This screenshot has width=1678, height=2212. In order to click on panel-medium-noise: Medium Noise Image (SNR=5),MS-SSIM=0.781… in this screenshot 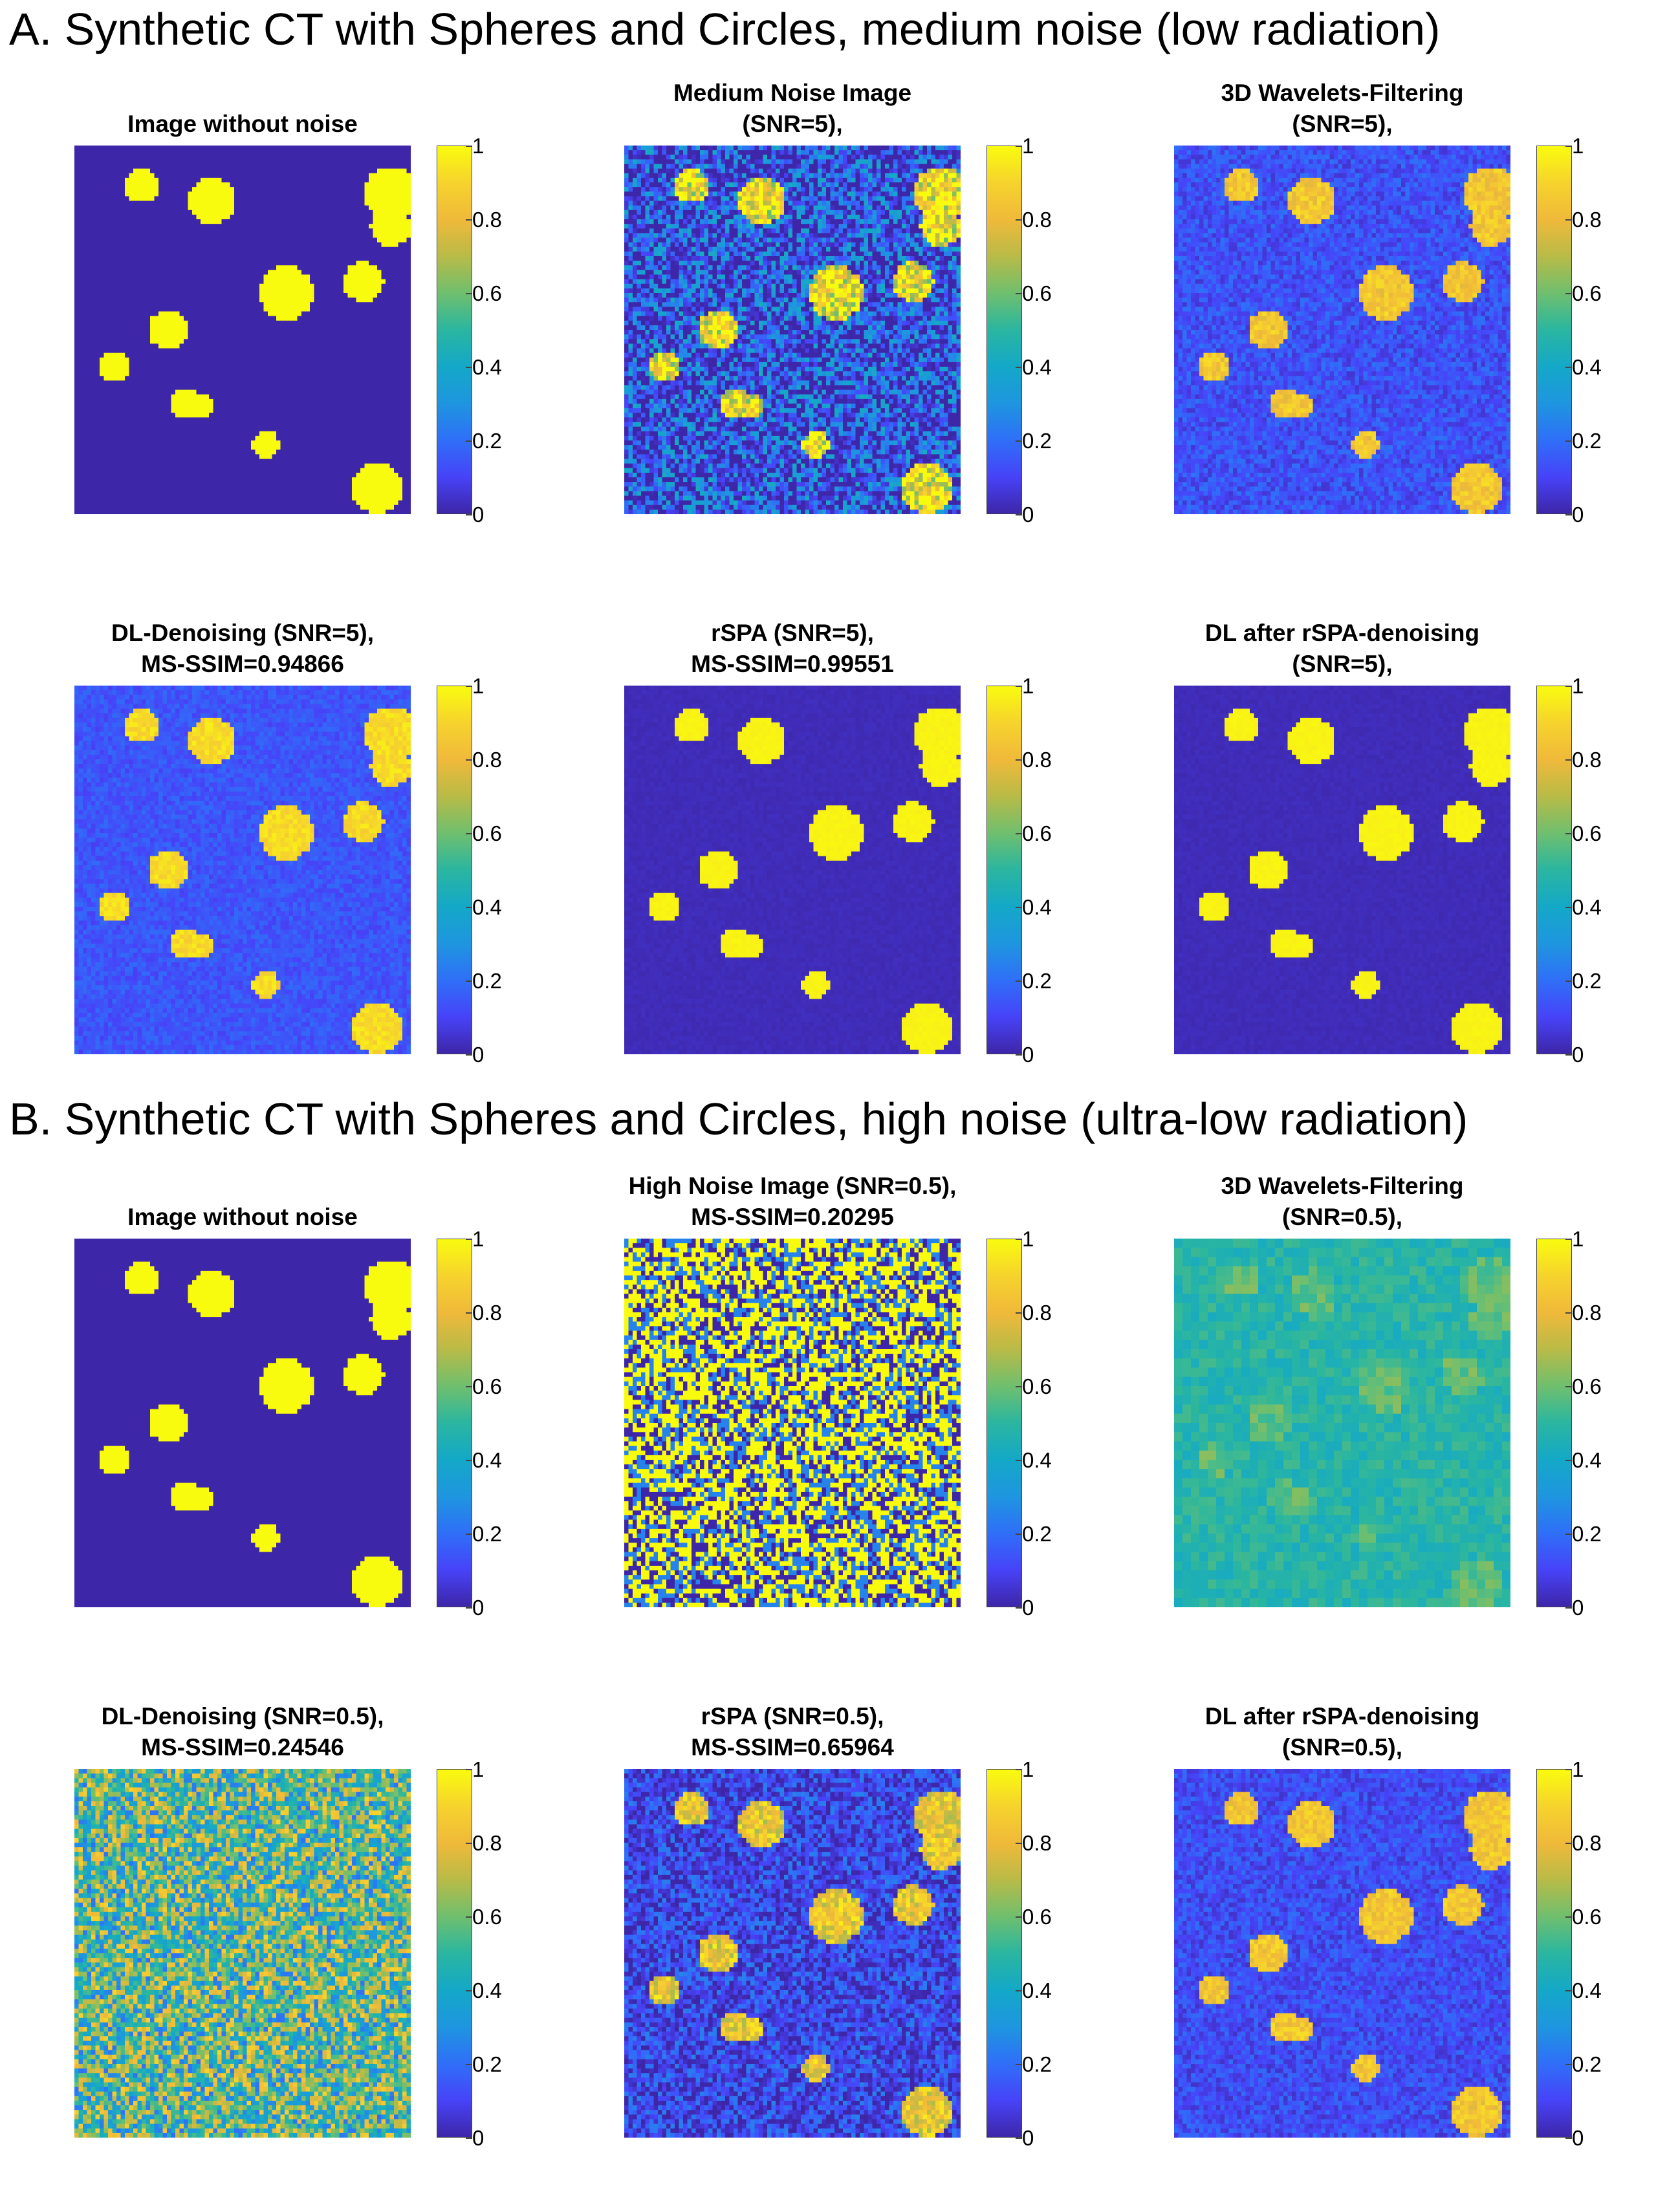, I will do `click(857, 333)`.